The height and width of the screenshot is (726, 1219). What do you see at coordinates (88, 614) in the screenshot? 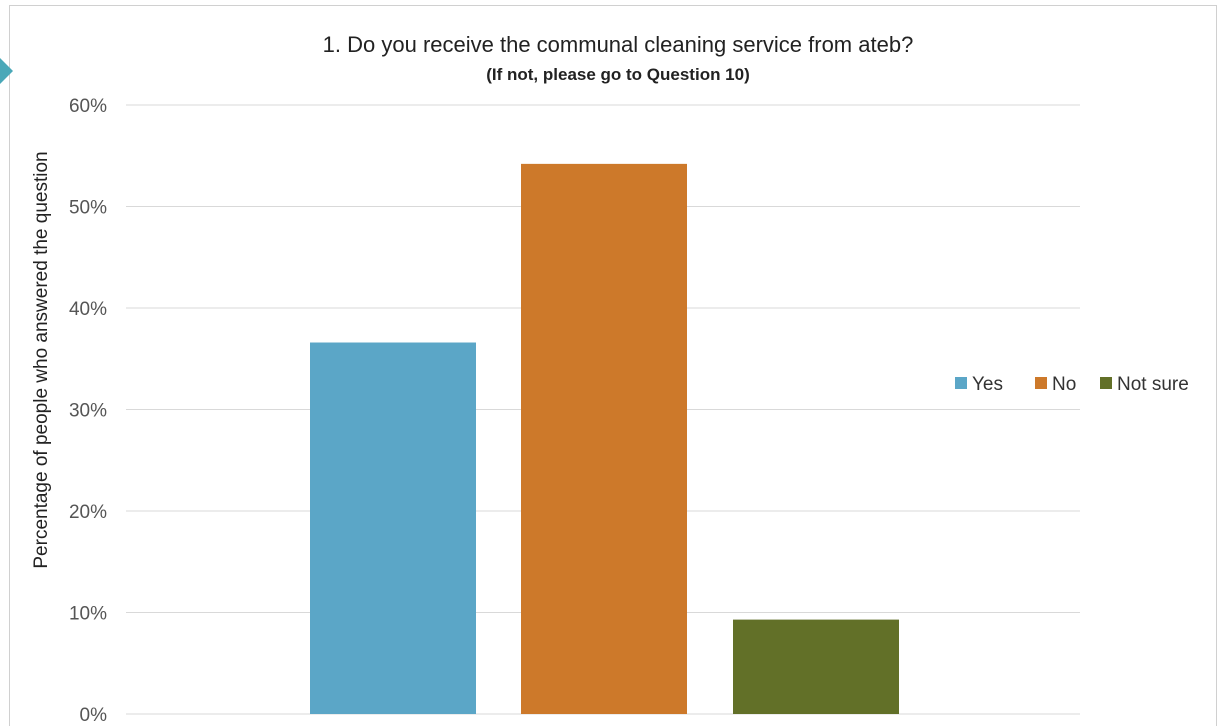
I see `y-tick-label: 10%` at bounding box center [88, 614].